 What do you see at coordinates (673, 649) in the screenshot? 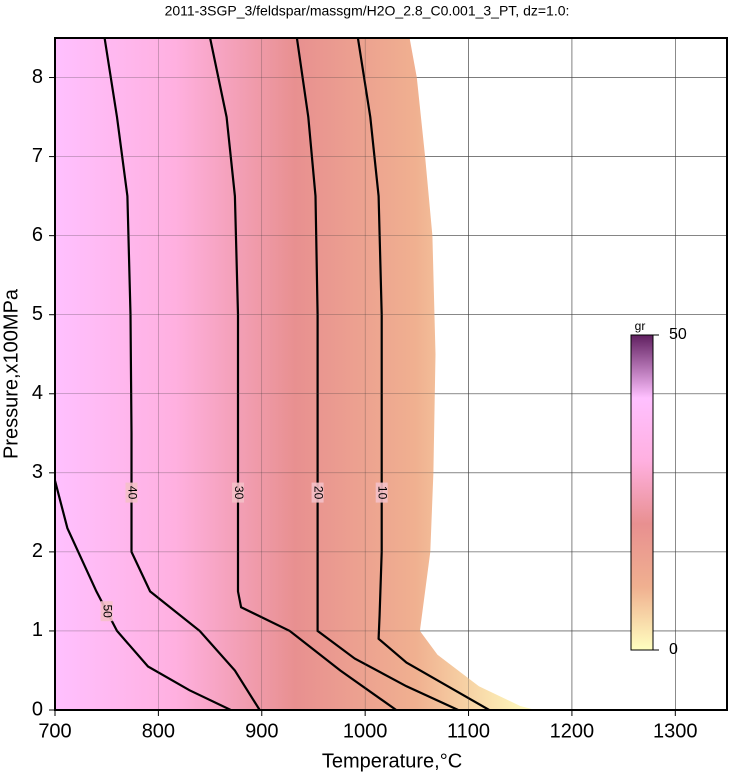
I see `colorbar-tick-label: 0` at bounding box center [673, 649].